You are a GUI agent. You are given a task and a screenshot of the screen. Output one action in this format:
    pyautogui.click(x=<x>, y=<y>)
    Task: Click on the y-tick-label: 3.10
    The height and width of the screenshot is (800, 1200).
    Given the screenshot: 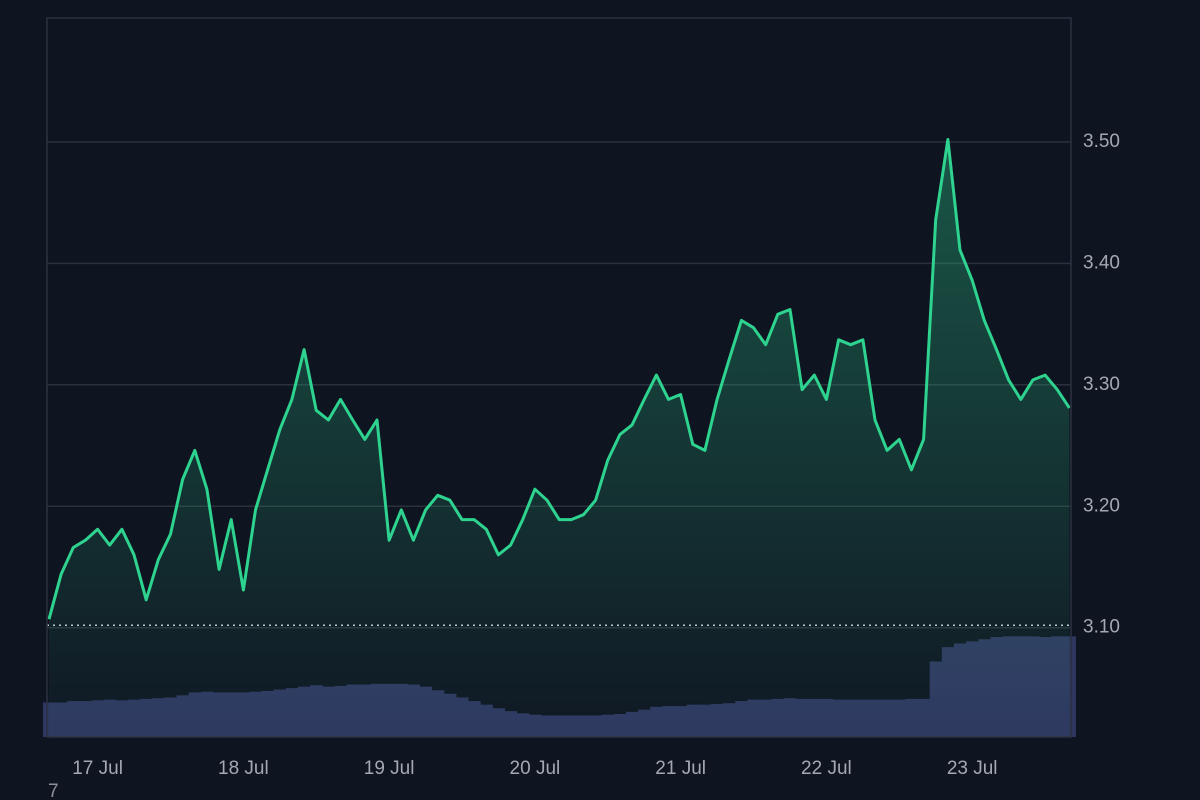 What is the action you would take?
    pyautogui.click(x=1101, y=627)
    